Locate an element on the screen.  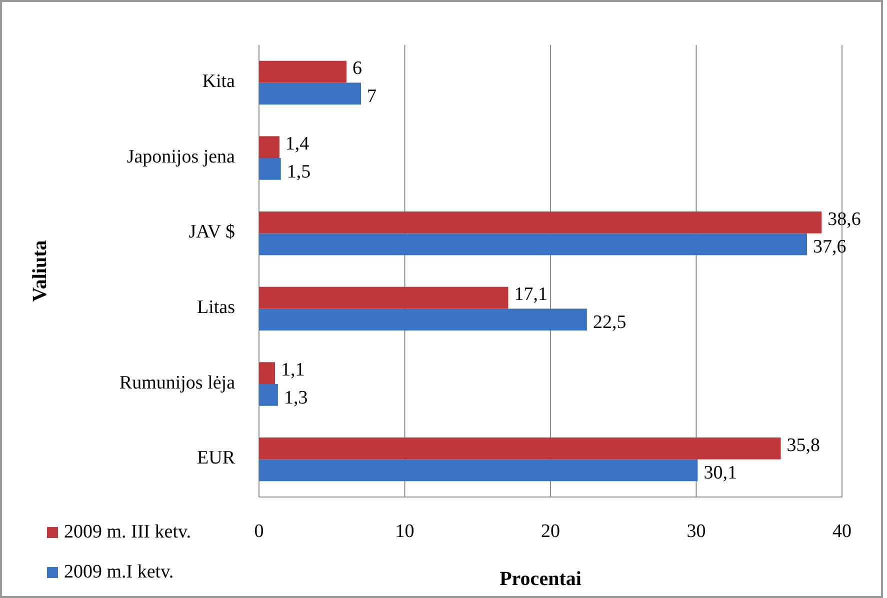
x-tick-label: 0 is located at coordinates (259, 531).